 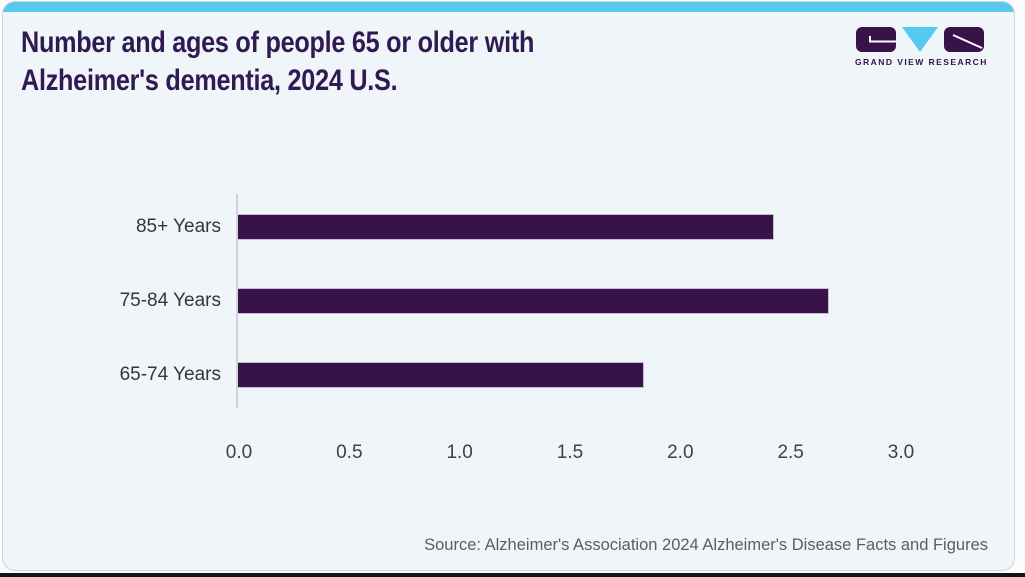 What do you see at coordinates (512, 575) in the screenshot?
I see `bottom-edge-strip` at bounding box center [512, 575].